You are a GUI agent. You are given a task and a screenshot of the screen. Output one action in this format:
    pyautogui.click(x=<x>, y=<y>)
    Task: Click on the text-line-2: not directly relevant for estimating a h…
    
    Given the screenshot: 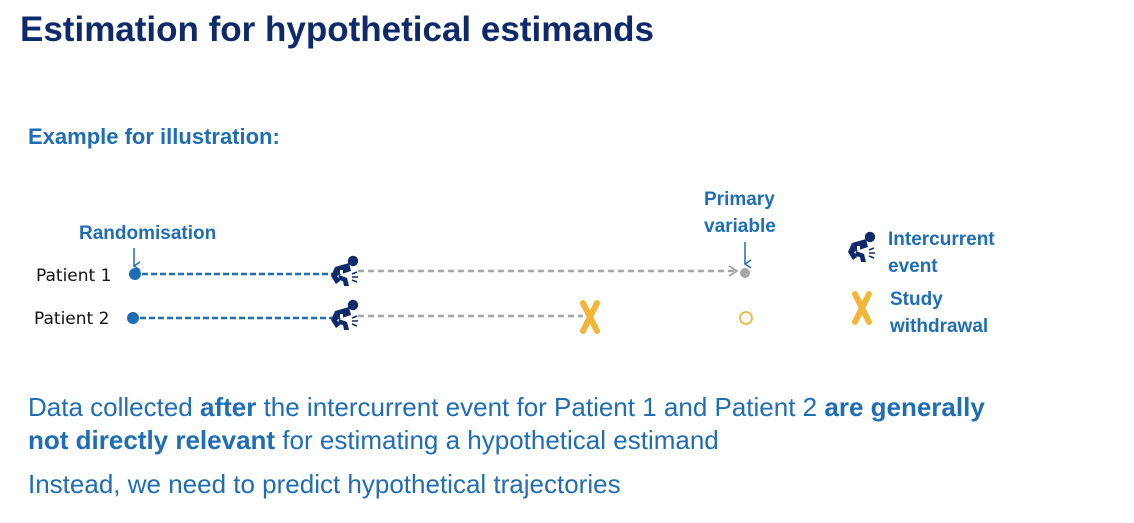 What is the action you would take?
    pyautogui.click(x=373, y=440)
    